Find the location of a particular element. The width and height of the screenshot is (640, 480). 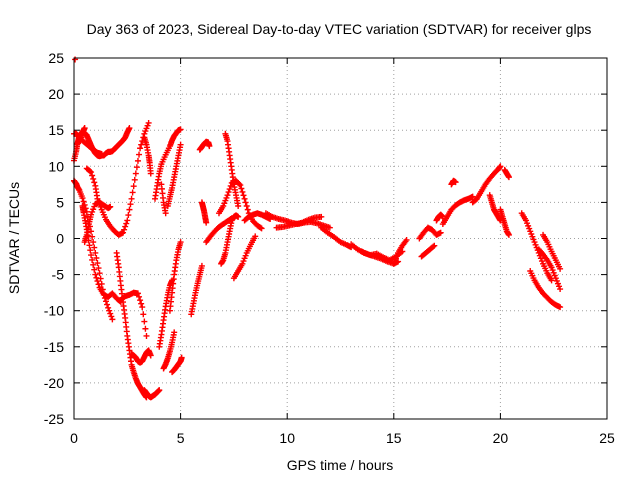

y-axis-label: SDTVAR / TECUs is located at coordinates (14, 238).